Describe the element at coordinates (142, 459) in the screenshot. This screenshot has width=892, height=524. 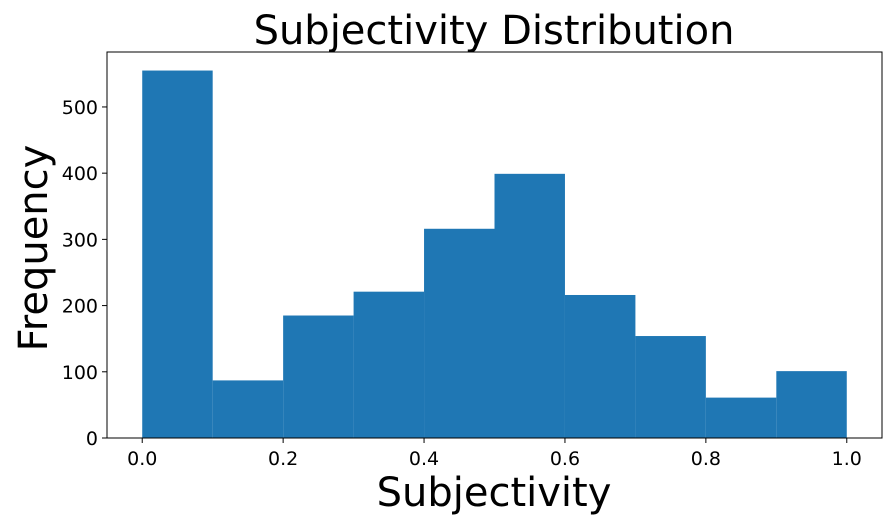
I see `x-tick-label: 0.0` at that location.